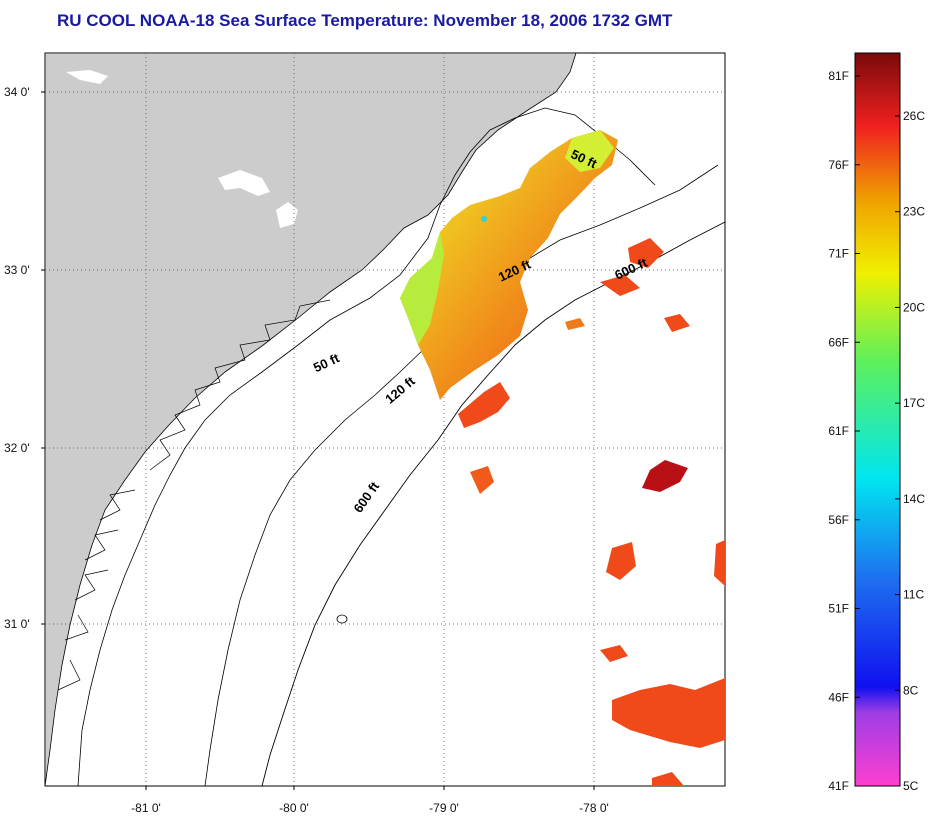  I want to click on lat-label-33: 33 0', so click(17, 270).